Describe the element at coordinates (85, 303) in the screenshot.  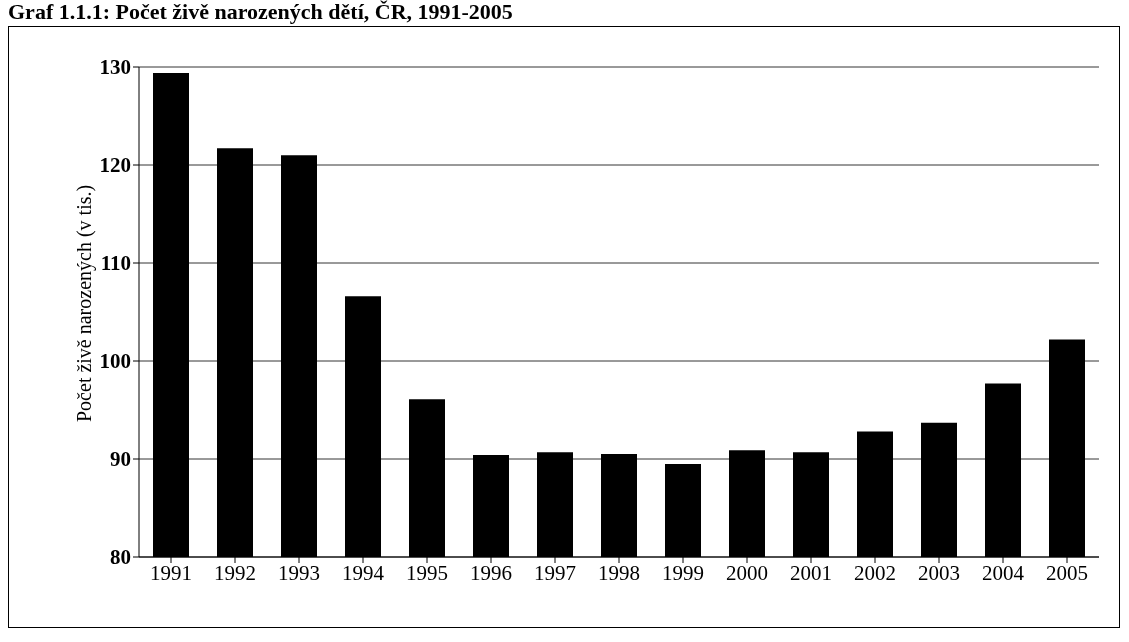
I see `y-axis-title: Počet živě narozených (v tis.)` at that location.